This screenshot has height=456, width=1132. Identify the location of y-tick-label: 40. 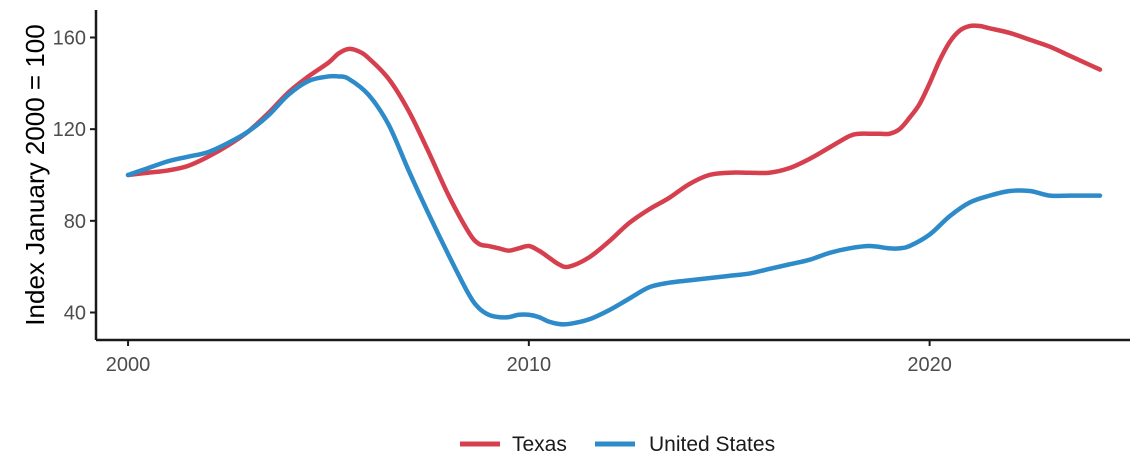
(75, 314).